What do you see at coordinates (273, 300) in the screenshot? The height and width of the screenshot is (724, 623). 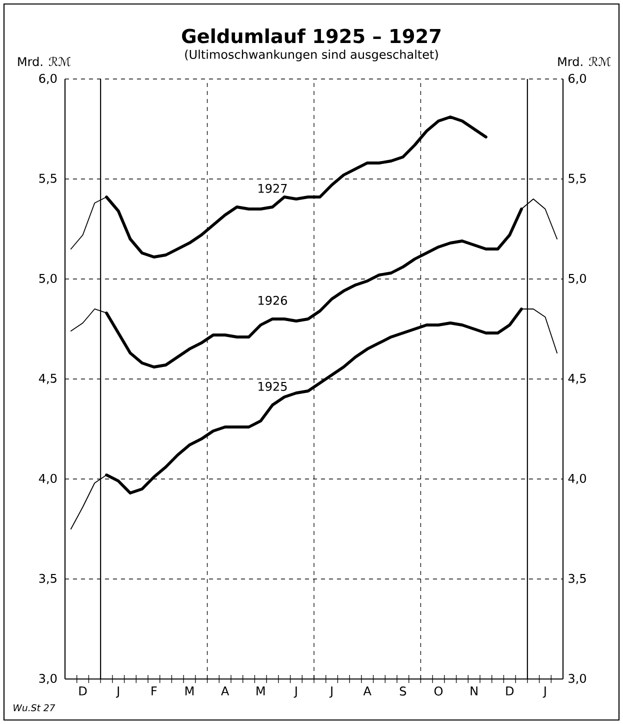 I see `series-label: 1926` at bounding box center [273, 300].